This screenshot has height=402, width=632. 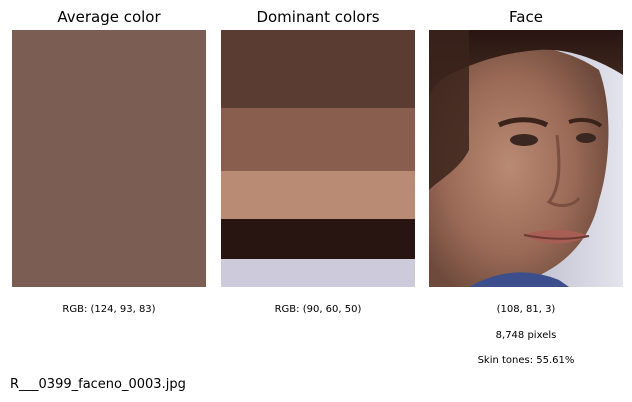 What do you see at coordinates (526, 335) in the screenshot?
I see `face-pixel-count: 8,748 pixels` at bounding box center [526, 335].